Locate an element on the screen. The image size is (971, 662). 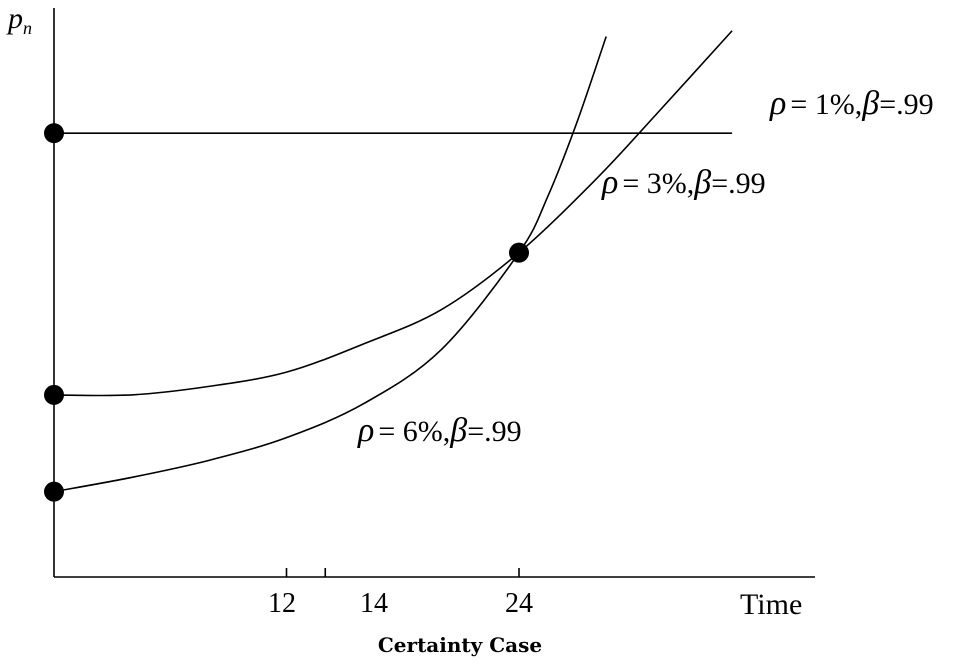
series-label-3pct: ρ = 3%,β=.99 is located at coordinates (683, 182).